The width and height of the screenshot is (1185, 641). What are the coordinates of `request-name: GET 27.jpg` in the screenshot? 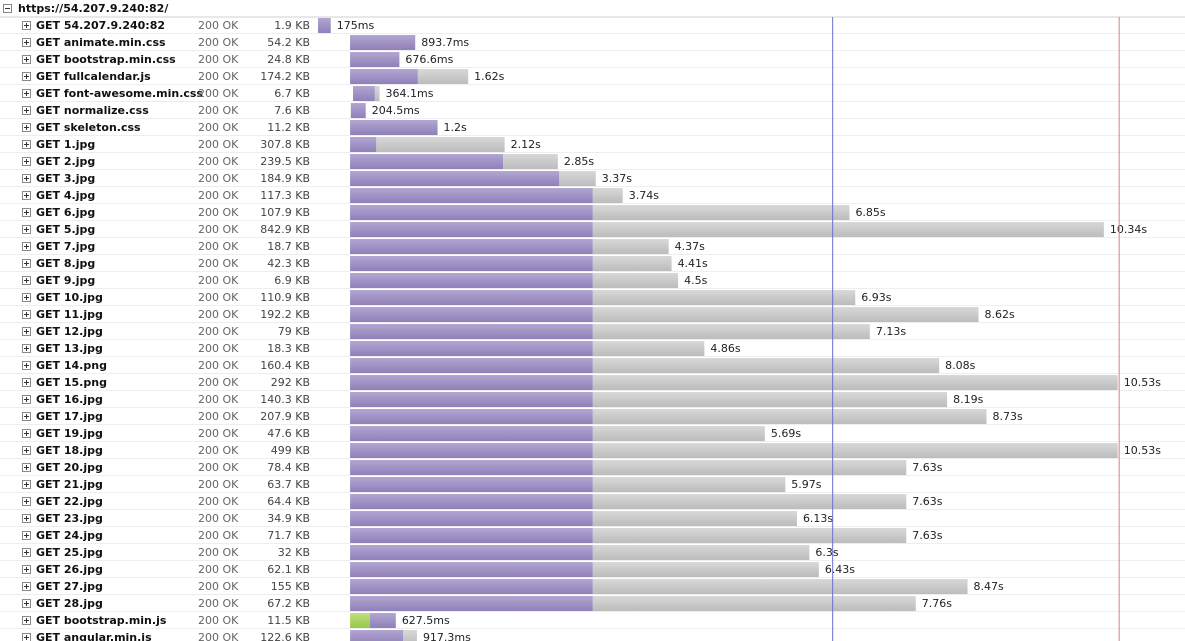 It's located at (69, 586).